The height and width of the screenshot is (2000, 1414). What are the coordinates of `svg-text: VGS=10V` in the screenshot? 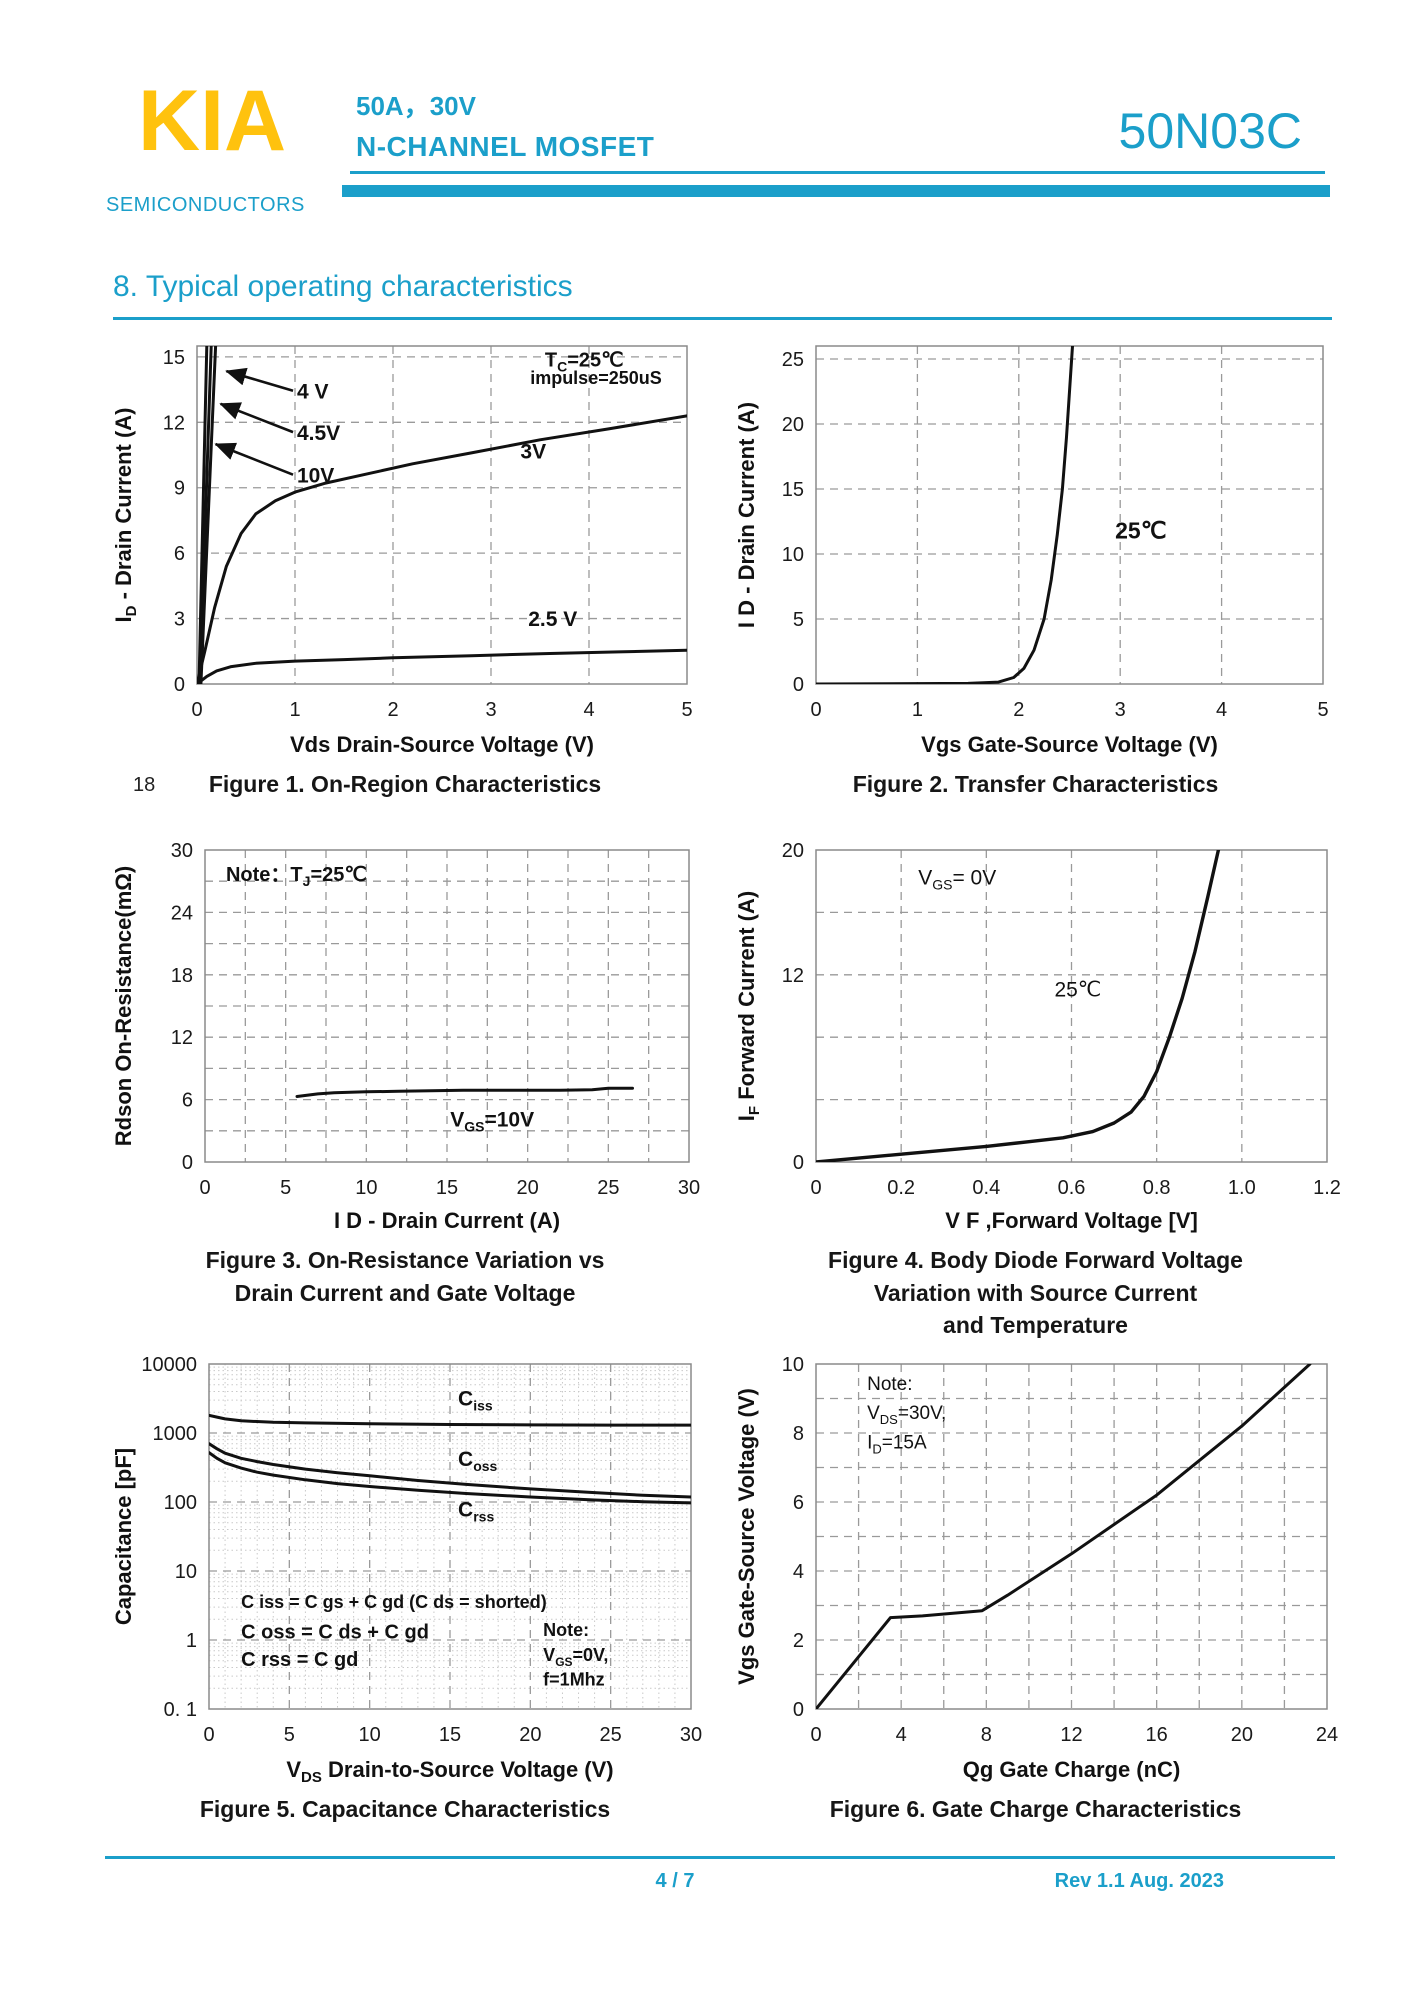 It's located at (492, 1122).